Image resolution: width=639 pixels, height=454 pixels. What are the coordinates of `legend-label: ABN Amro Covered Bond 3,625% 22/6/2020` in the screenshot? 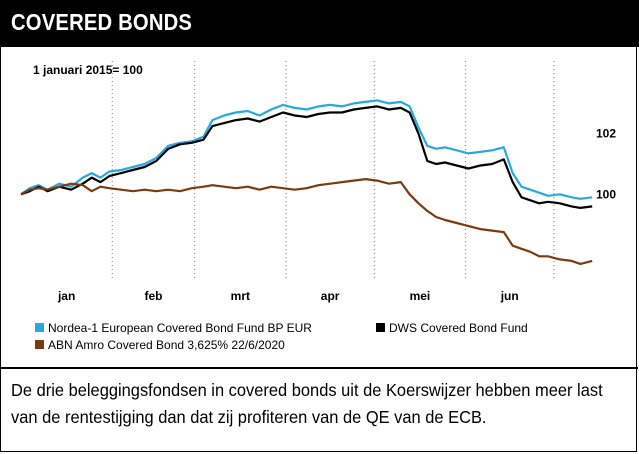 It's located at (166, 345).